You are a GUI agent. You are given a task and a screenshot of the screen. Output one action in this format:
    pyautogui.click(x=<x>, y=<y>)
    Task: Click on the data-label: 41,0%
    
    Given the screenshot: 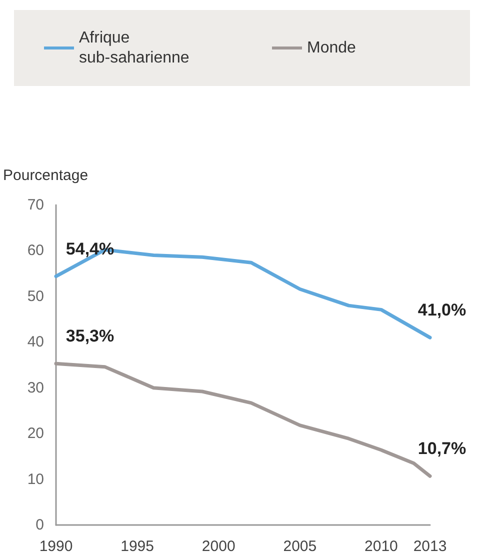 What is the action you would take?
    pyautogui.click(x=442, y=310)
    